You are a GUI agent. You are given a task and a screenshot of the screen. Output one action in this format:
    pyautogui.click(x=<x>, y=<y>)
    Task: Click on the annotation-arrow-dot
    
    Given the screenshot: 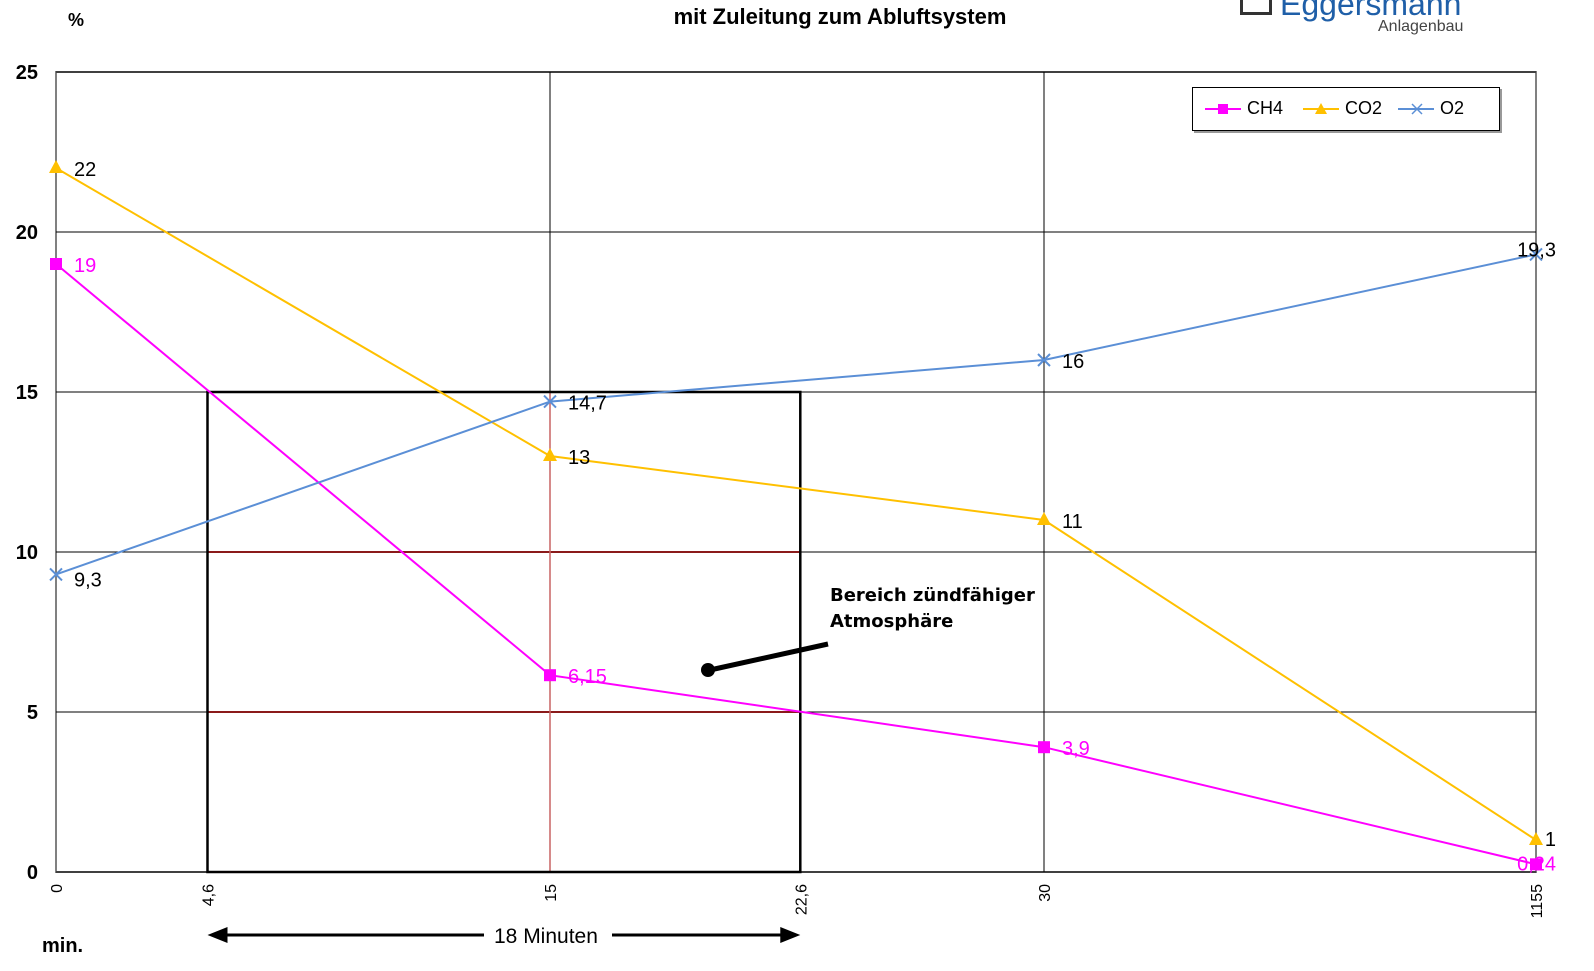 What is the action you would take?
    pyautogui.click(x=708, y=670)
    